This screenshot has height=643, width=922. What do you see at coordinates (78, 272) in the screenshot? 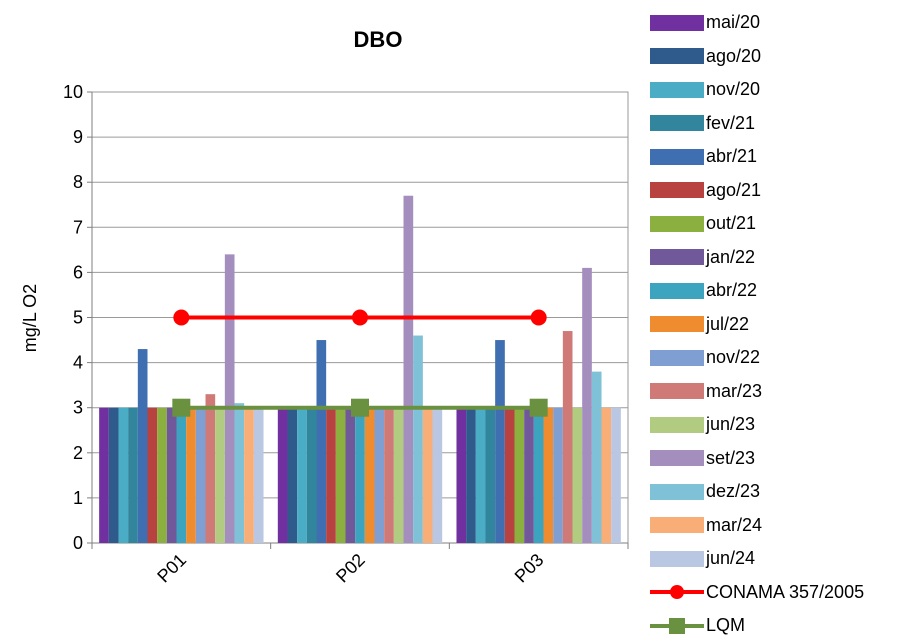
I see `y-tick-label-6: 6` at bounding box center [78, 272].